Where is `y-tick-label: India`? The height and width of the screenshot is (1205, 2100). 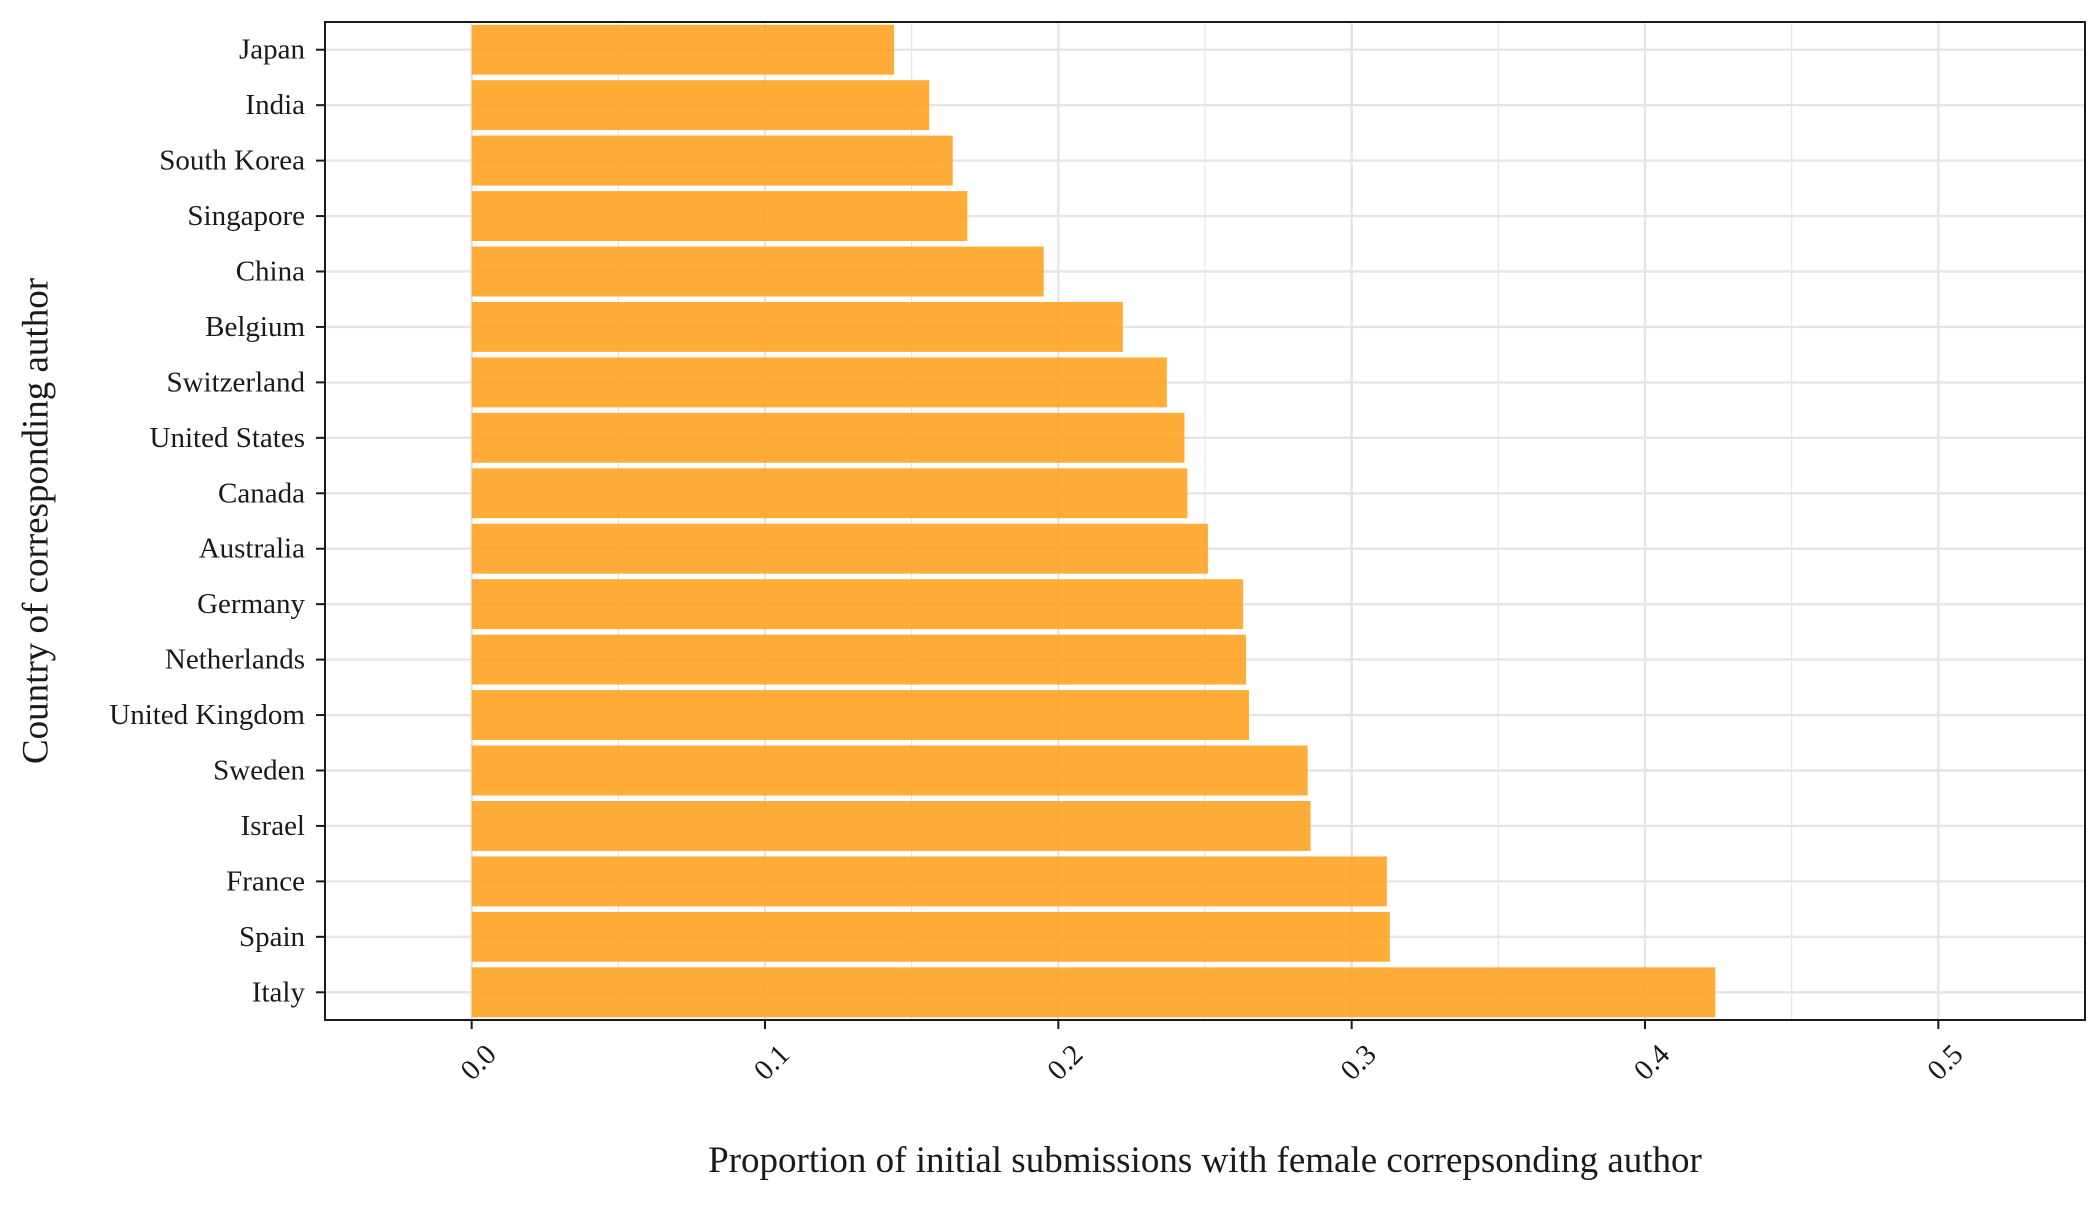
y-tick-label: India is located at coordinates (275, 105).